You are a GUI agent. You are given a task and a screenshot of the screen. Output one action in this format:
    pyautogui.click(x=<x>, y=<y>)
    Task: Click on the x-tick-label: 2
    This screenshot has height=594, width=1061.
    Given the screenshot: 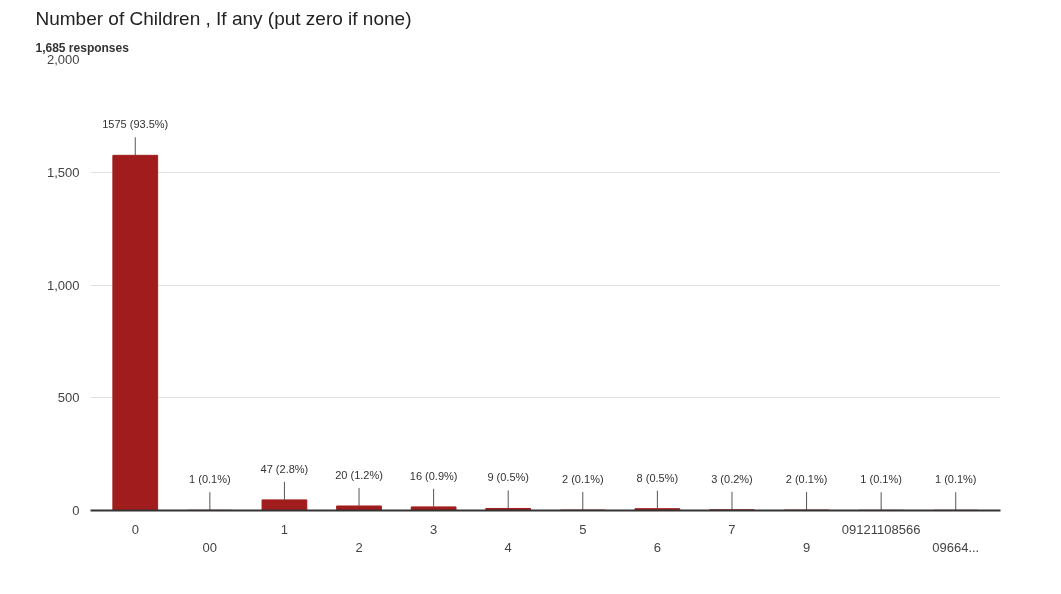 What is the action you would take?
    pyautogui.click(x=359, y=547)
    